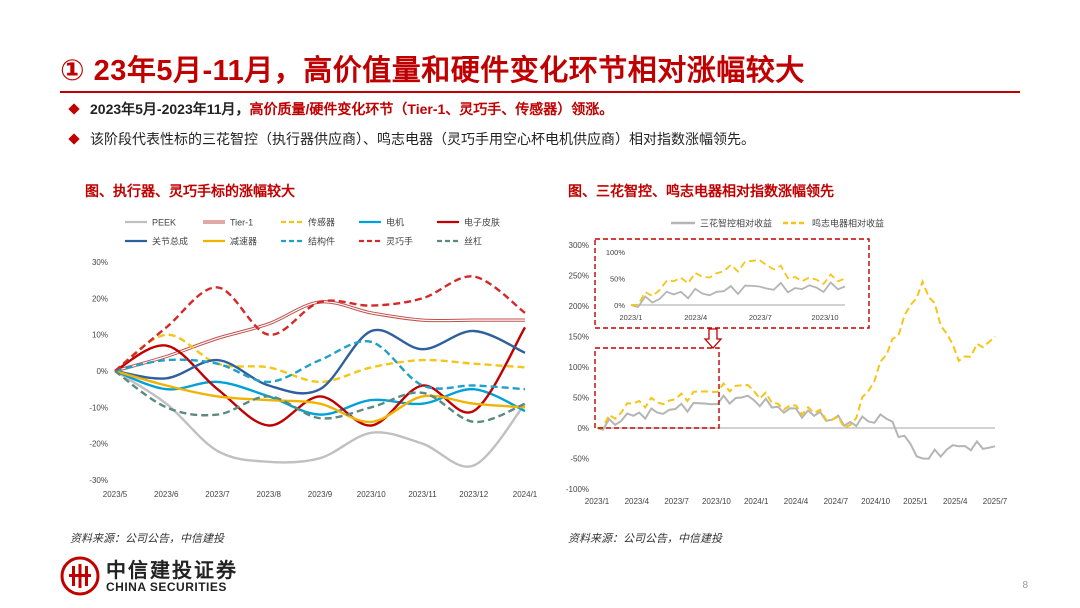 The width and height of the screenshot is (1080, 608). I want to click on title-divider, so click(540, 92).